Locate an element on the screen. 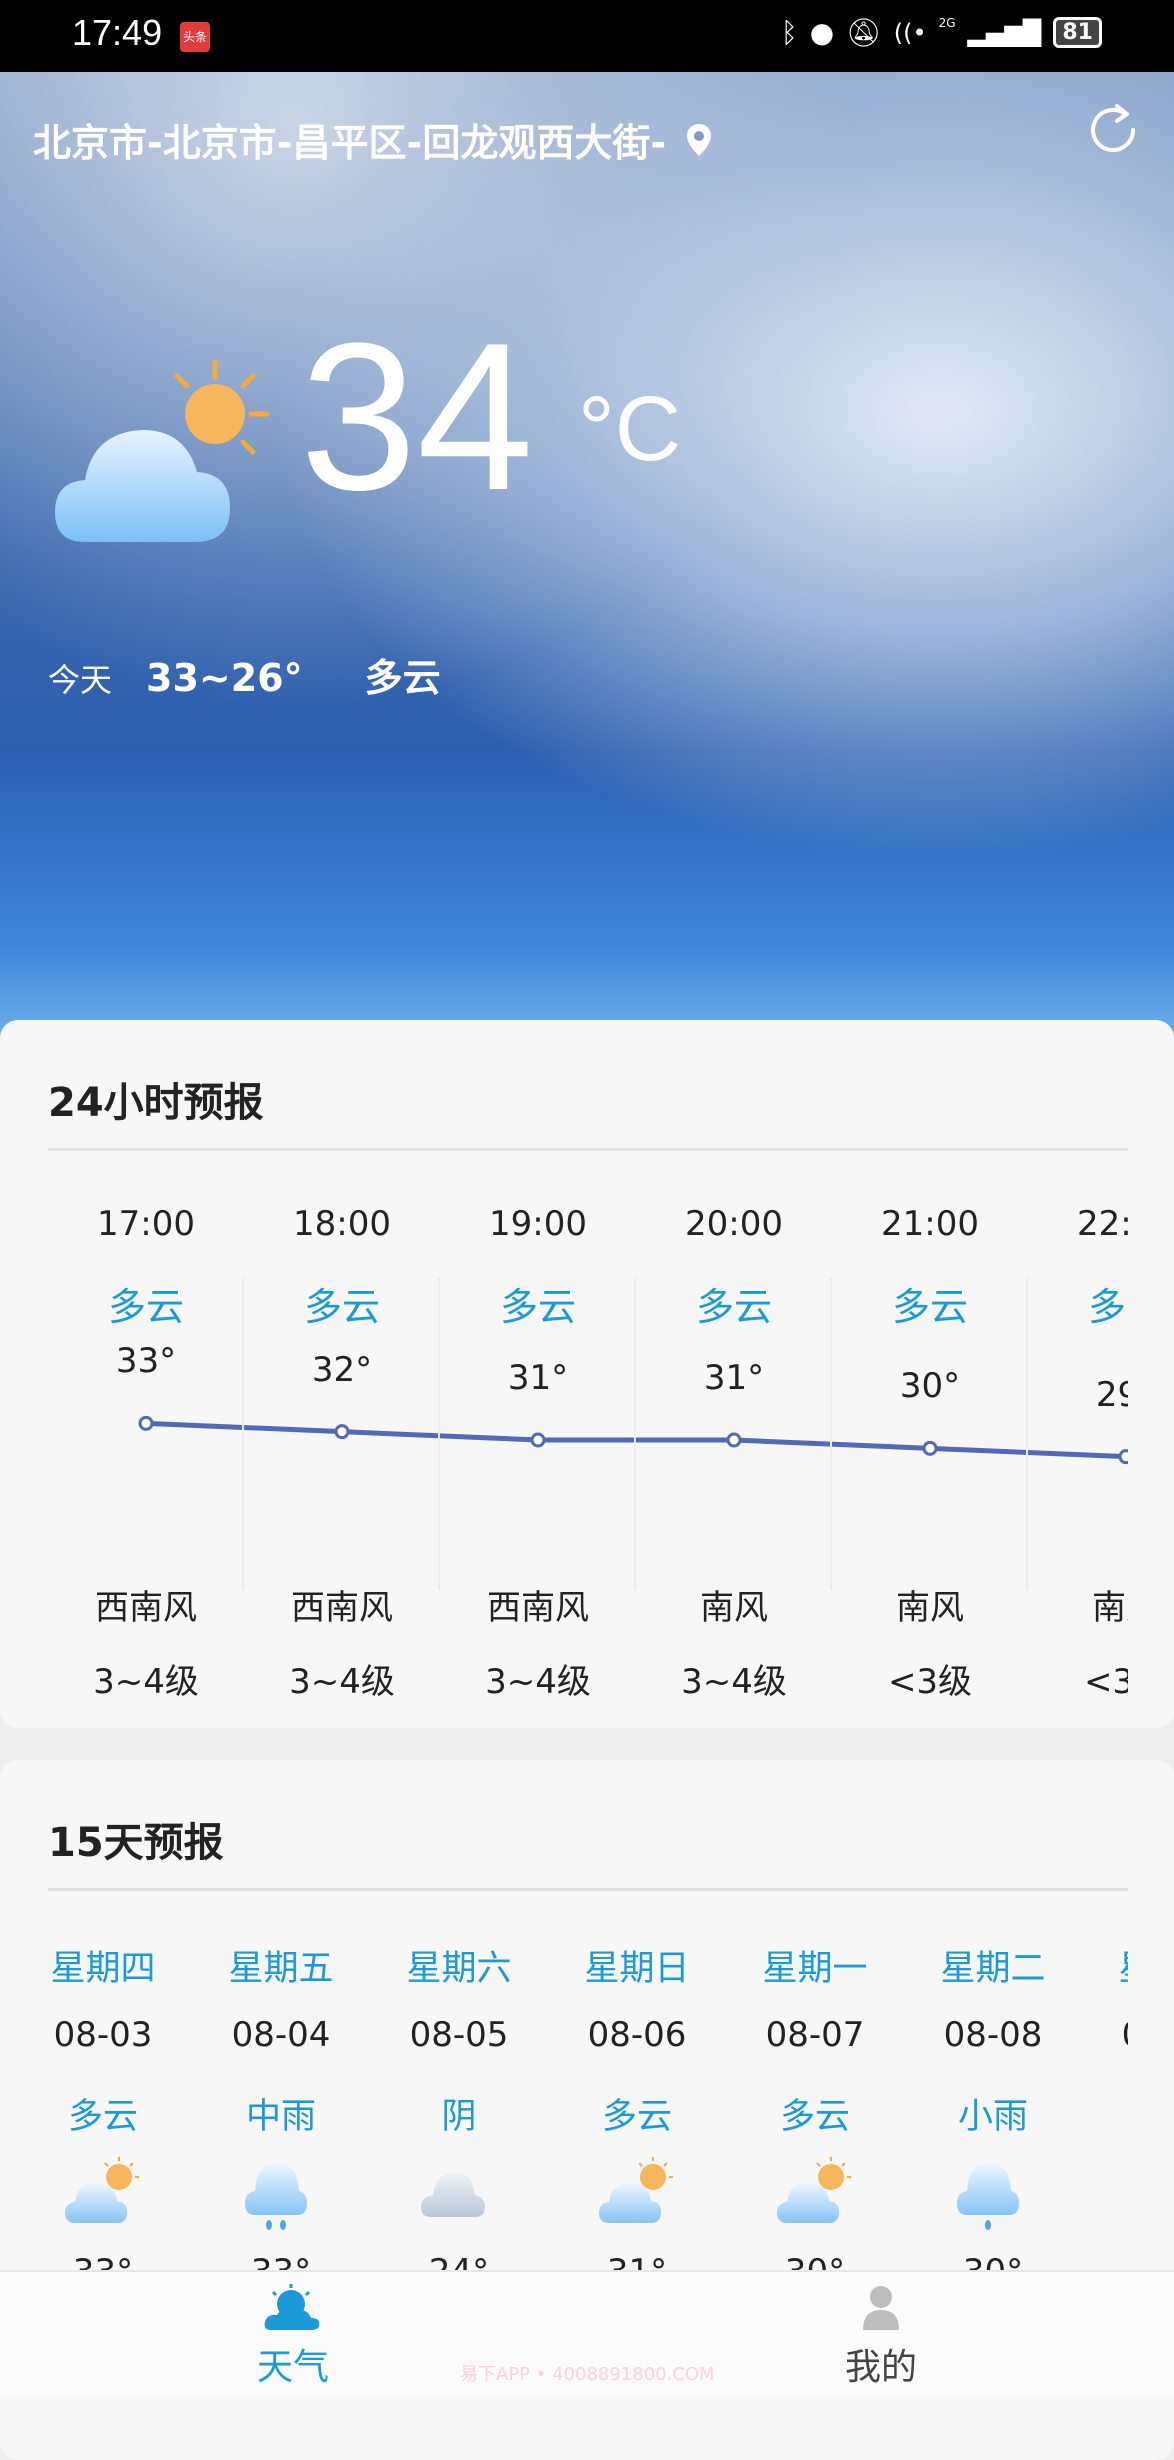 This screenshot has height=2460, width=1174. day-date: 08-07 is located at coordinates (815, 2035).